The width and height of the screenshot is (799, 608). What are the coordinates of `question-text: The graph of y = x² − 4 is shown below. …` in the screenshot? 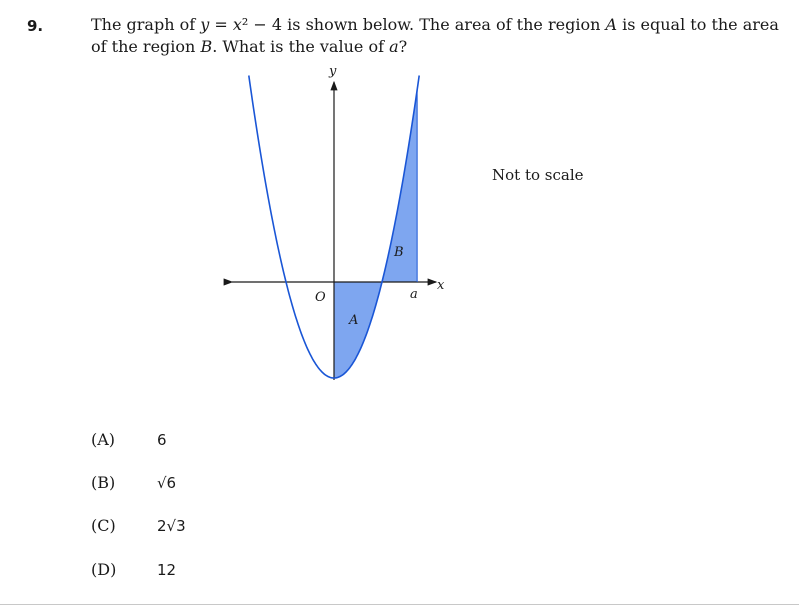 It's located at (435, 35).